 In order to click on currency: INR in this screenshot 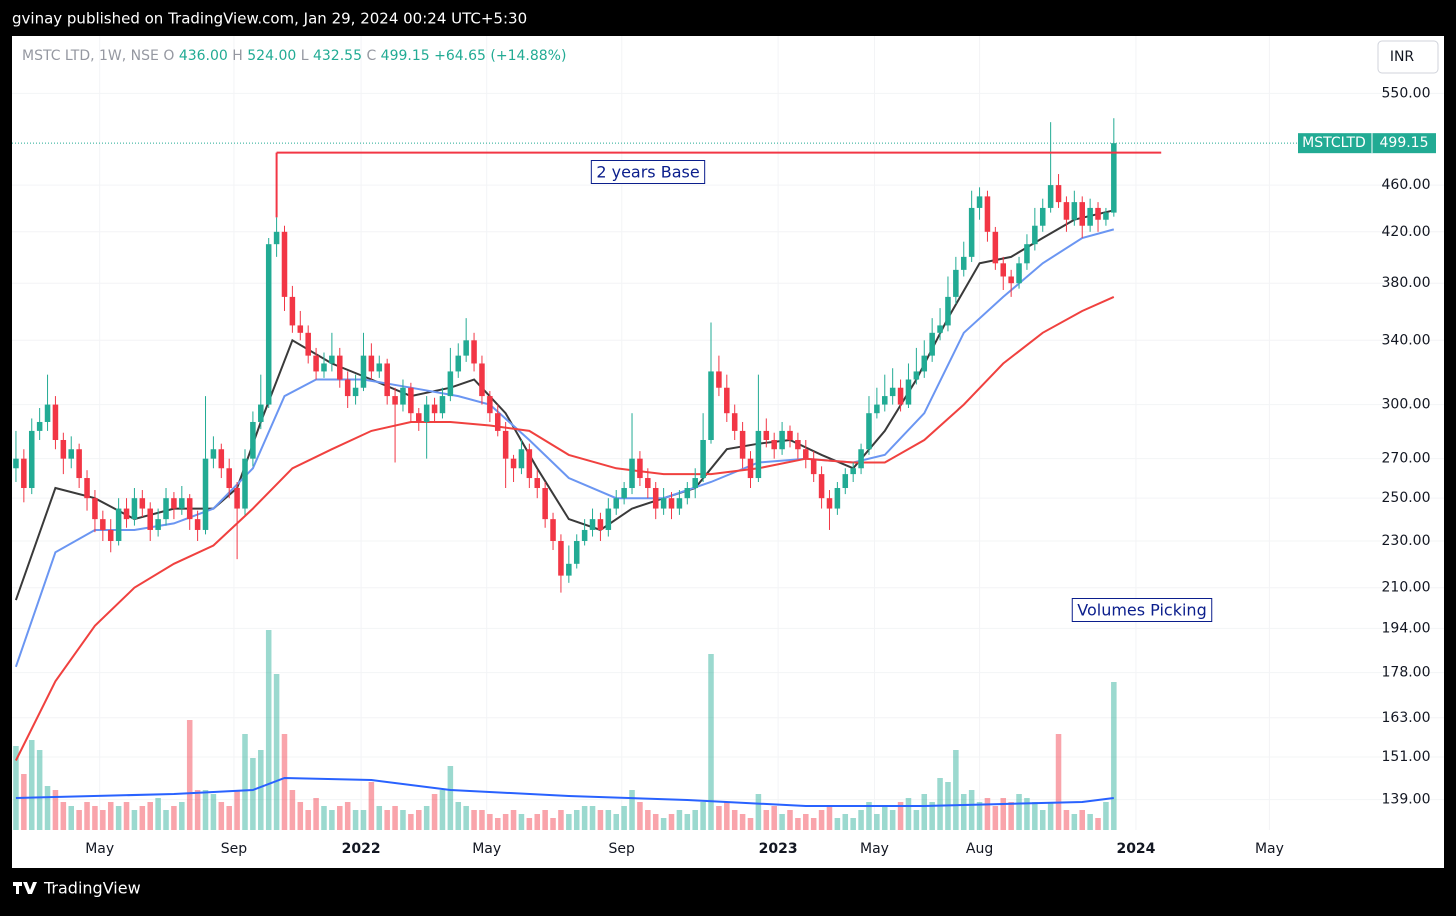, I will do `click(1402, 57)`.